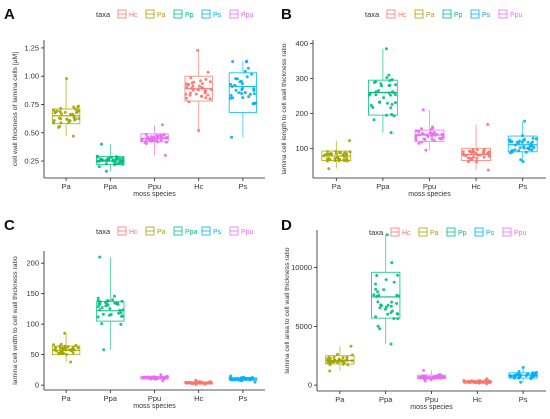  I want to click on x-tick-label: Hc, so click(477, 399).